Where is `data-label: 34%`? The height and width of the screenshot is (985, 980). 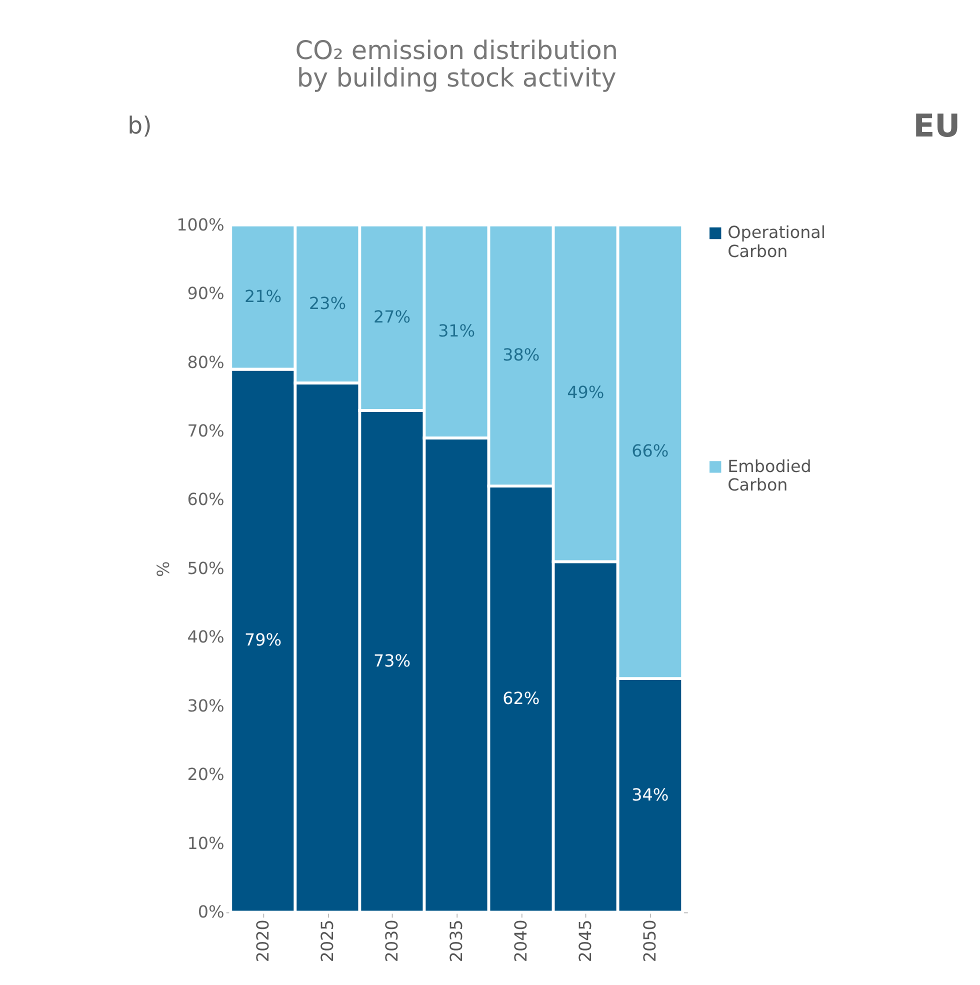
data-label: 34% is located at coordinates (650, 794).